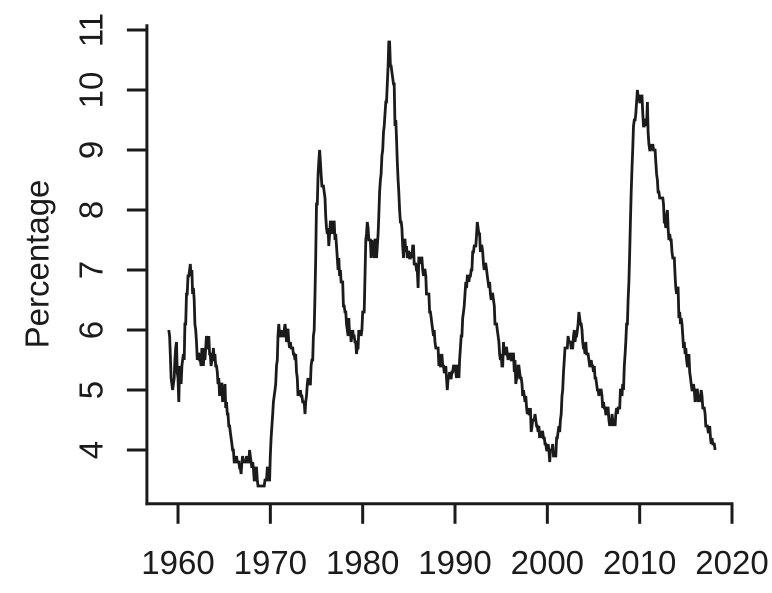 This screenshot has height=593, width=772. What do you see at coordinates (91, 150) in the screenshot?
I see `y-tick-label: 9` at bounding box center [91, 150].